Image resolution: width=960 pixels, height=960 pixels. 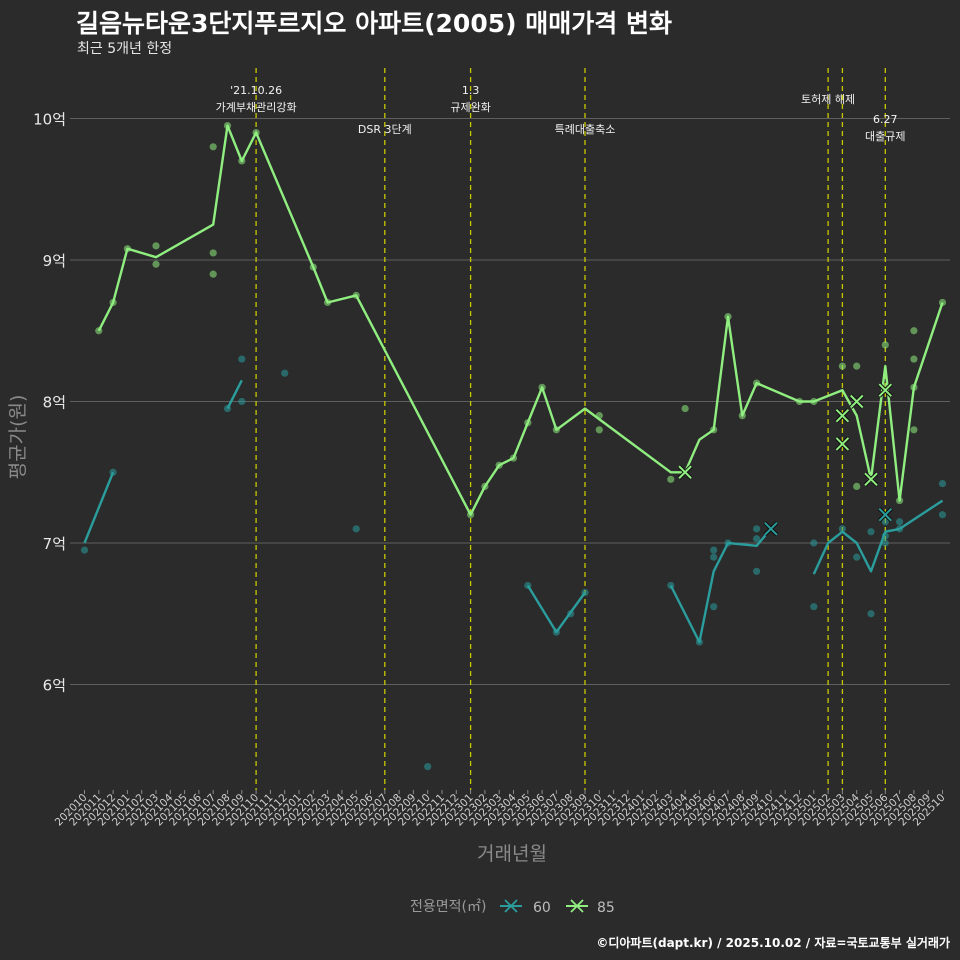 I want to click on y-tick-label: 6억, so click(x=54, y=686).